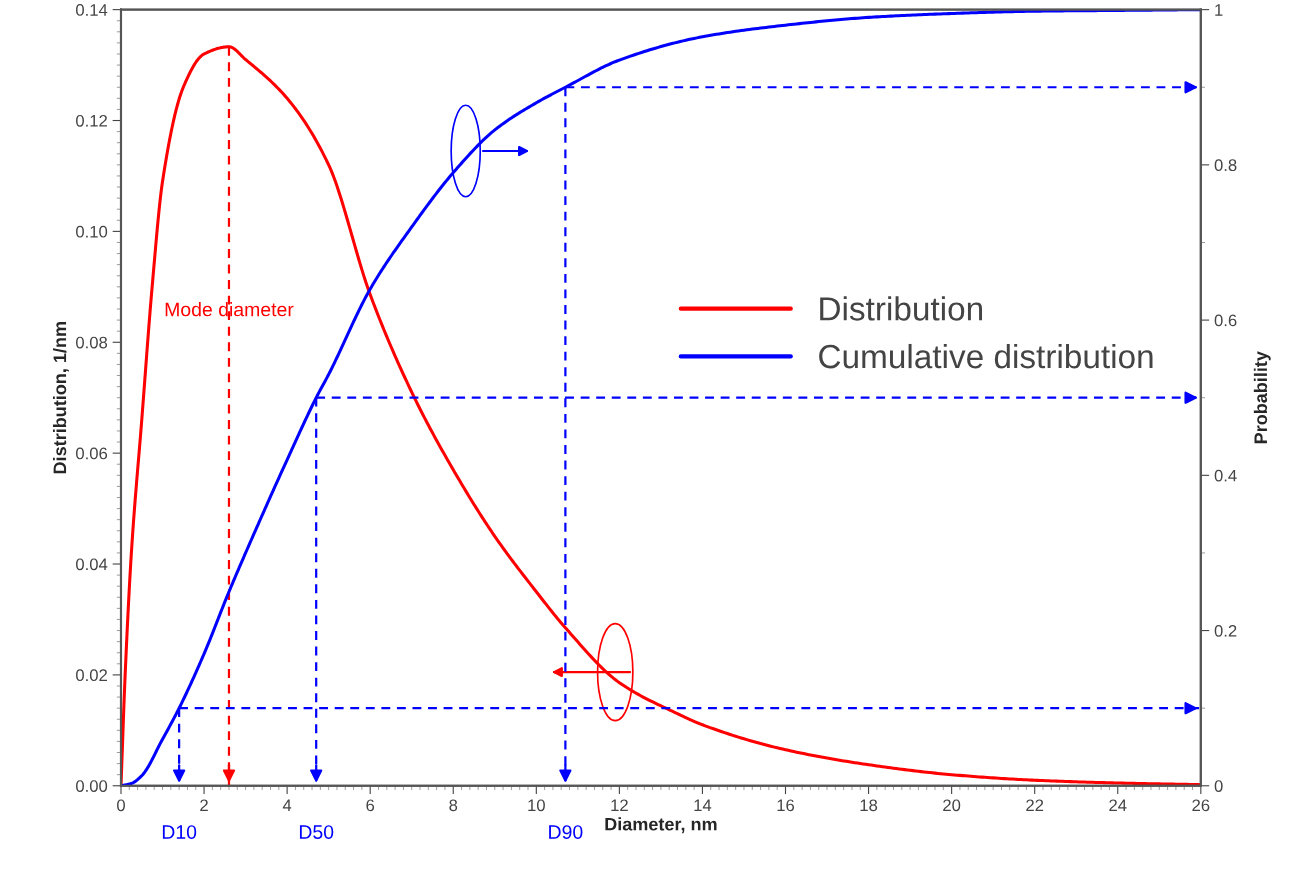  Describe the element at coordinates (92, 10) in the screenshot. I see `y-tick-label: 0.14` at that location.